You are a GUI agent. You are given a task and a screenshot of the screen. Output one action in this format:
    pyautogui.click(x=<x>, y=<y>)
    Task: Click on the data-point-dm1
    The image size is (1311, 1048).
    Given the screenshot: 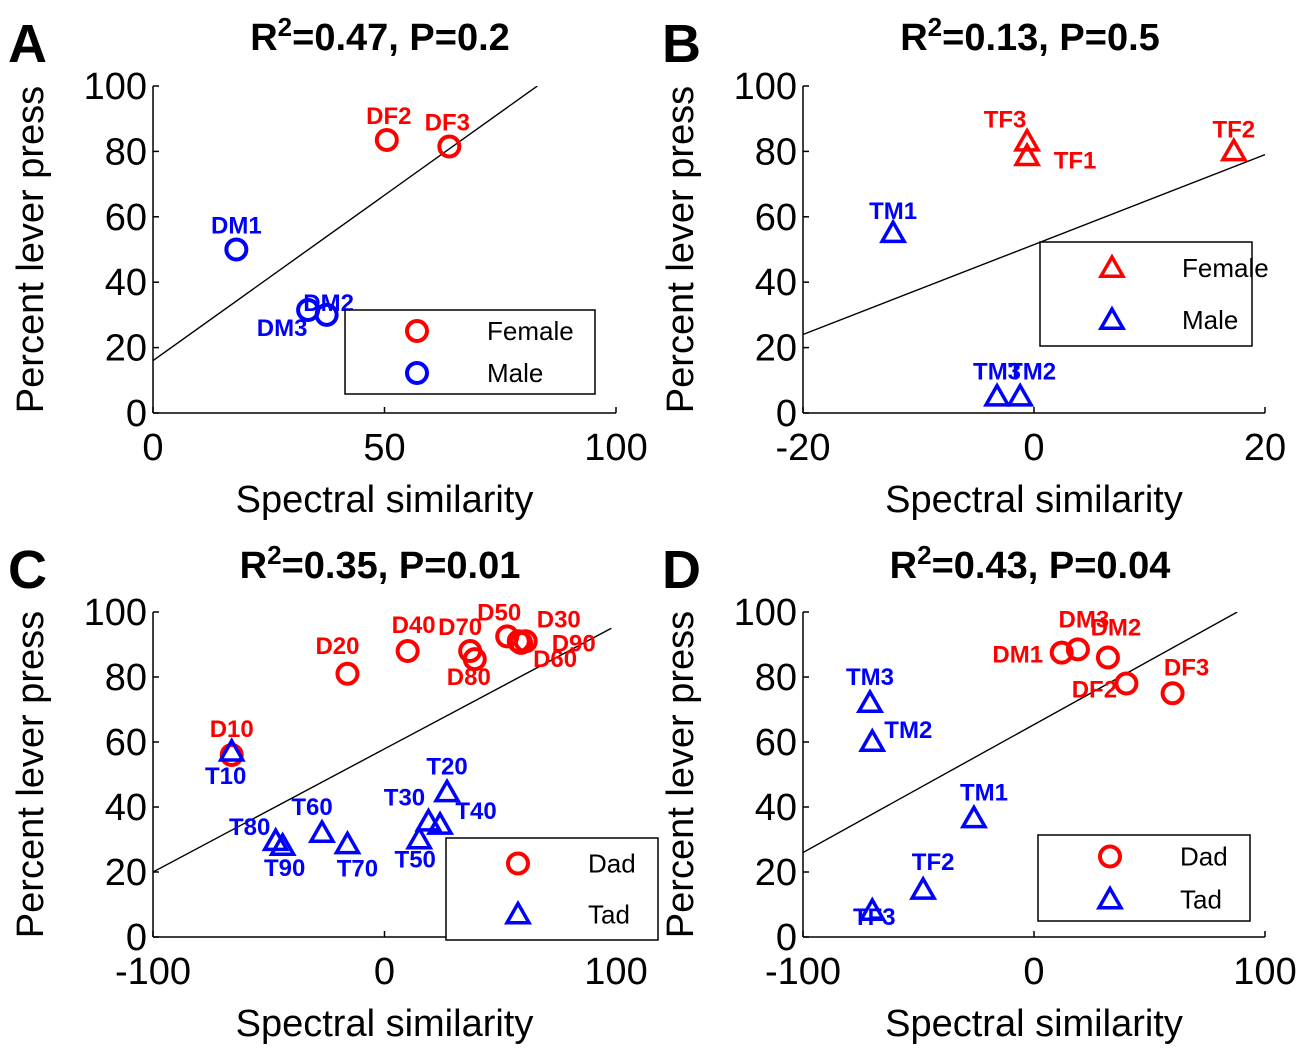 What is the action you would take?
    pyautogui.click(x=1061, y=652)
    